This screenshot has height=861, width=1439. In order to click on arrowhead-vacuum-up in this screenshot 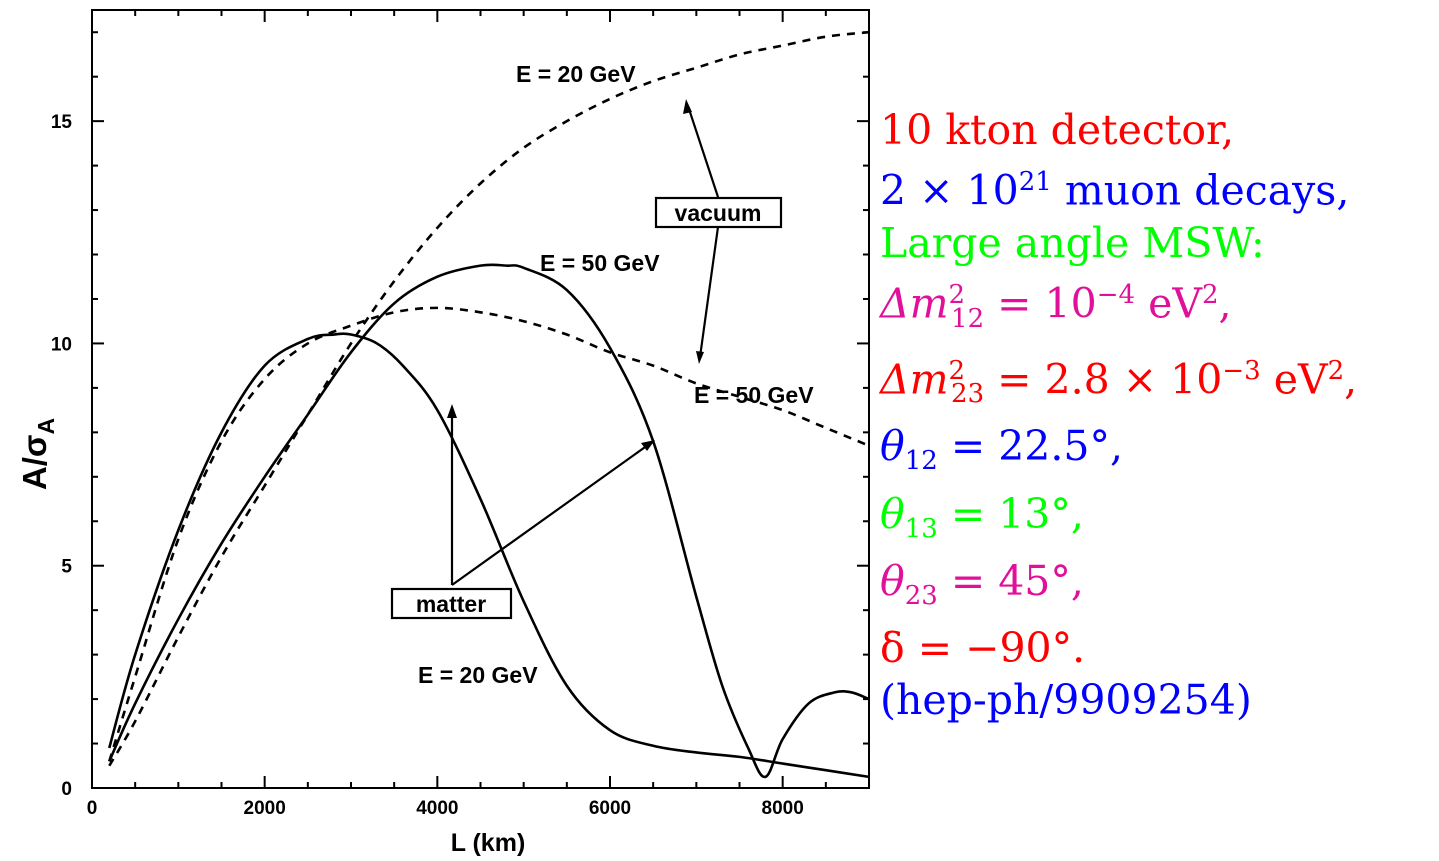, I will do `click(687, 106)`.